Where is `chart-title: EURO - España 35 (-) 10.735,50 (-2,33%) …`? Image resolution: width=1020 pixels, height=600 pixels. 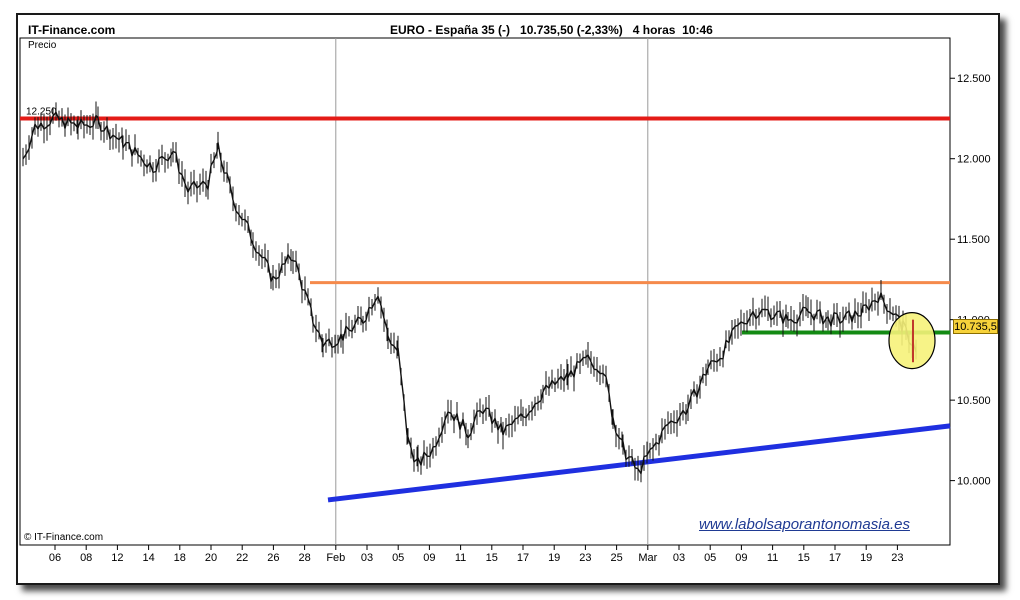
chart-title: EURO - España 35 (-) 10.735,50 (-2,33%) … is located at coordinates (551, 30).